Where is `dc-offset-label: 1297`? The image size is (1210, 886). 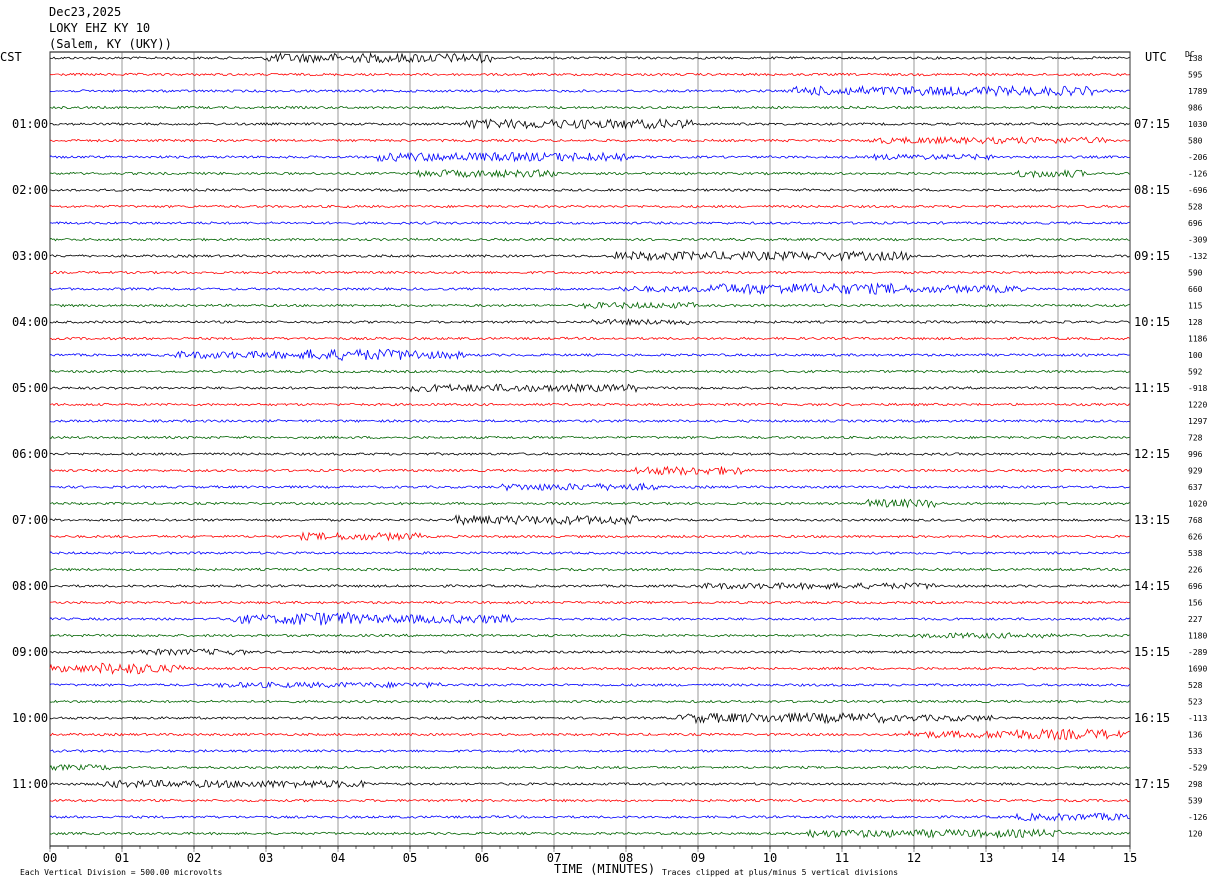 dc-offset-label: 1297 is located at coordinates (1197, 421).